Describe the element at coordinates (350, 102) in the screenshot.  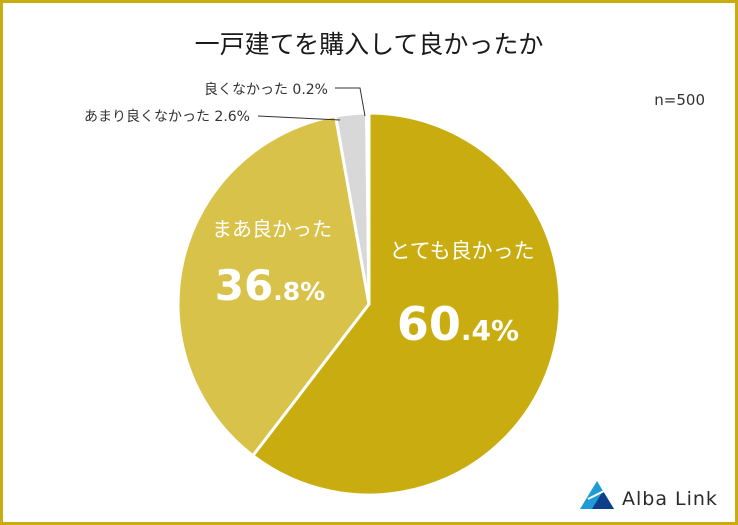
I see `leader-line-not-good` at that location.